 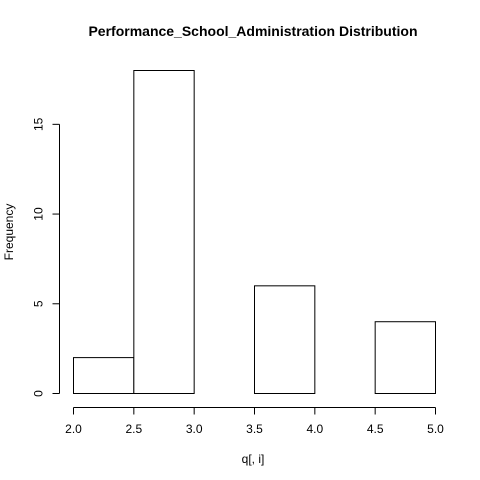 What do you see at coordinates (73, 429) in the screenshot?
I see `x-tick-label-0: 2.0` at bounding box center [73, 429].